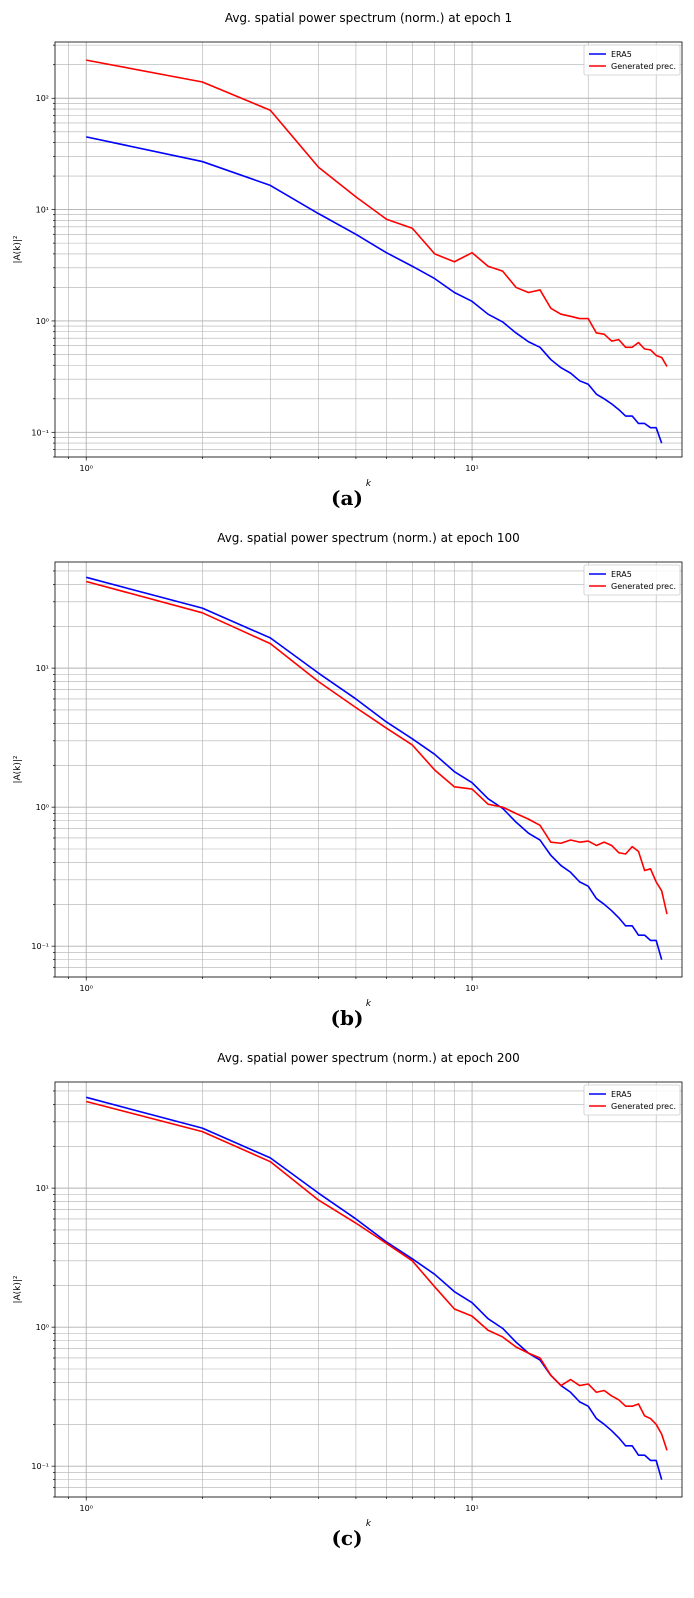 The width and height of the screenshot is (694, 1598). What do you see at coordinates (346, 1538) in the screenshot?
I see `panel-caption: (c)` at bounding box center [346, 1538].